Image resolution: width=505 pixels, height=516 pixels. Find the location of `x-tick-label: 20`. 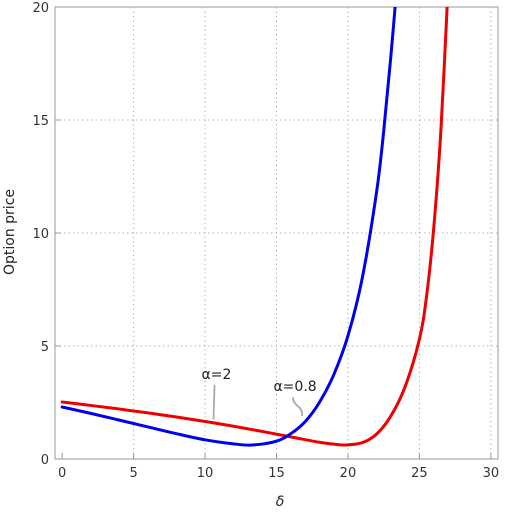

x-tick-label: 20 is located at coordinates (348, 473).